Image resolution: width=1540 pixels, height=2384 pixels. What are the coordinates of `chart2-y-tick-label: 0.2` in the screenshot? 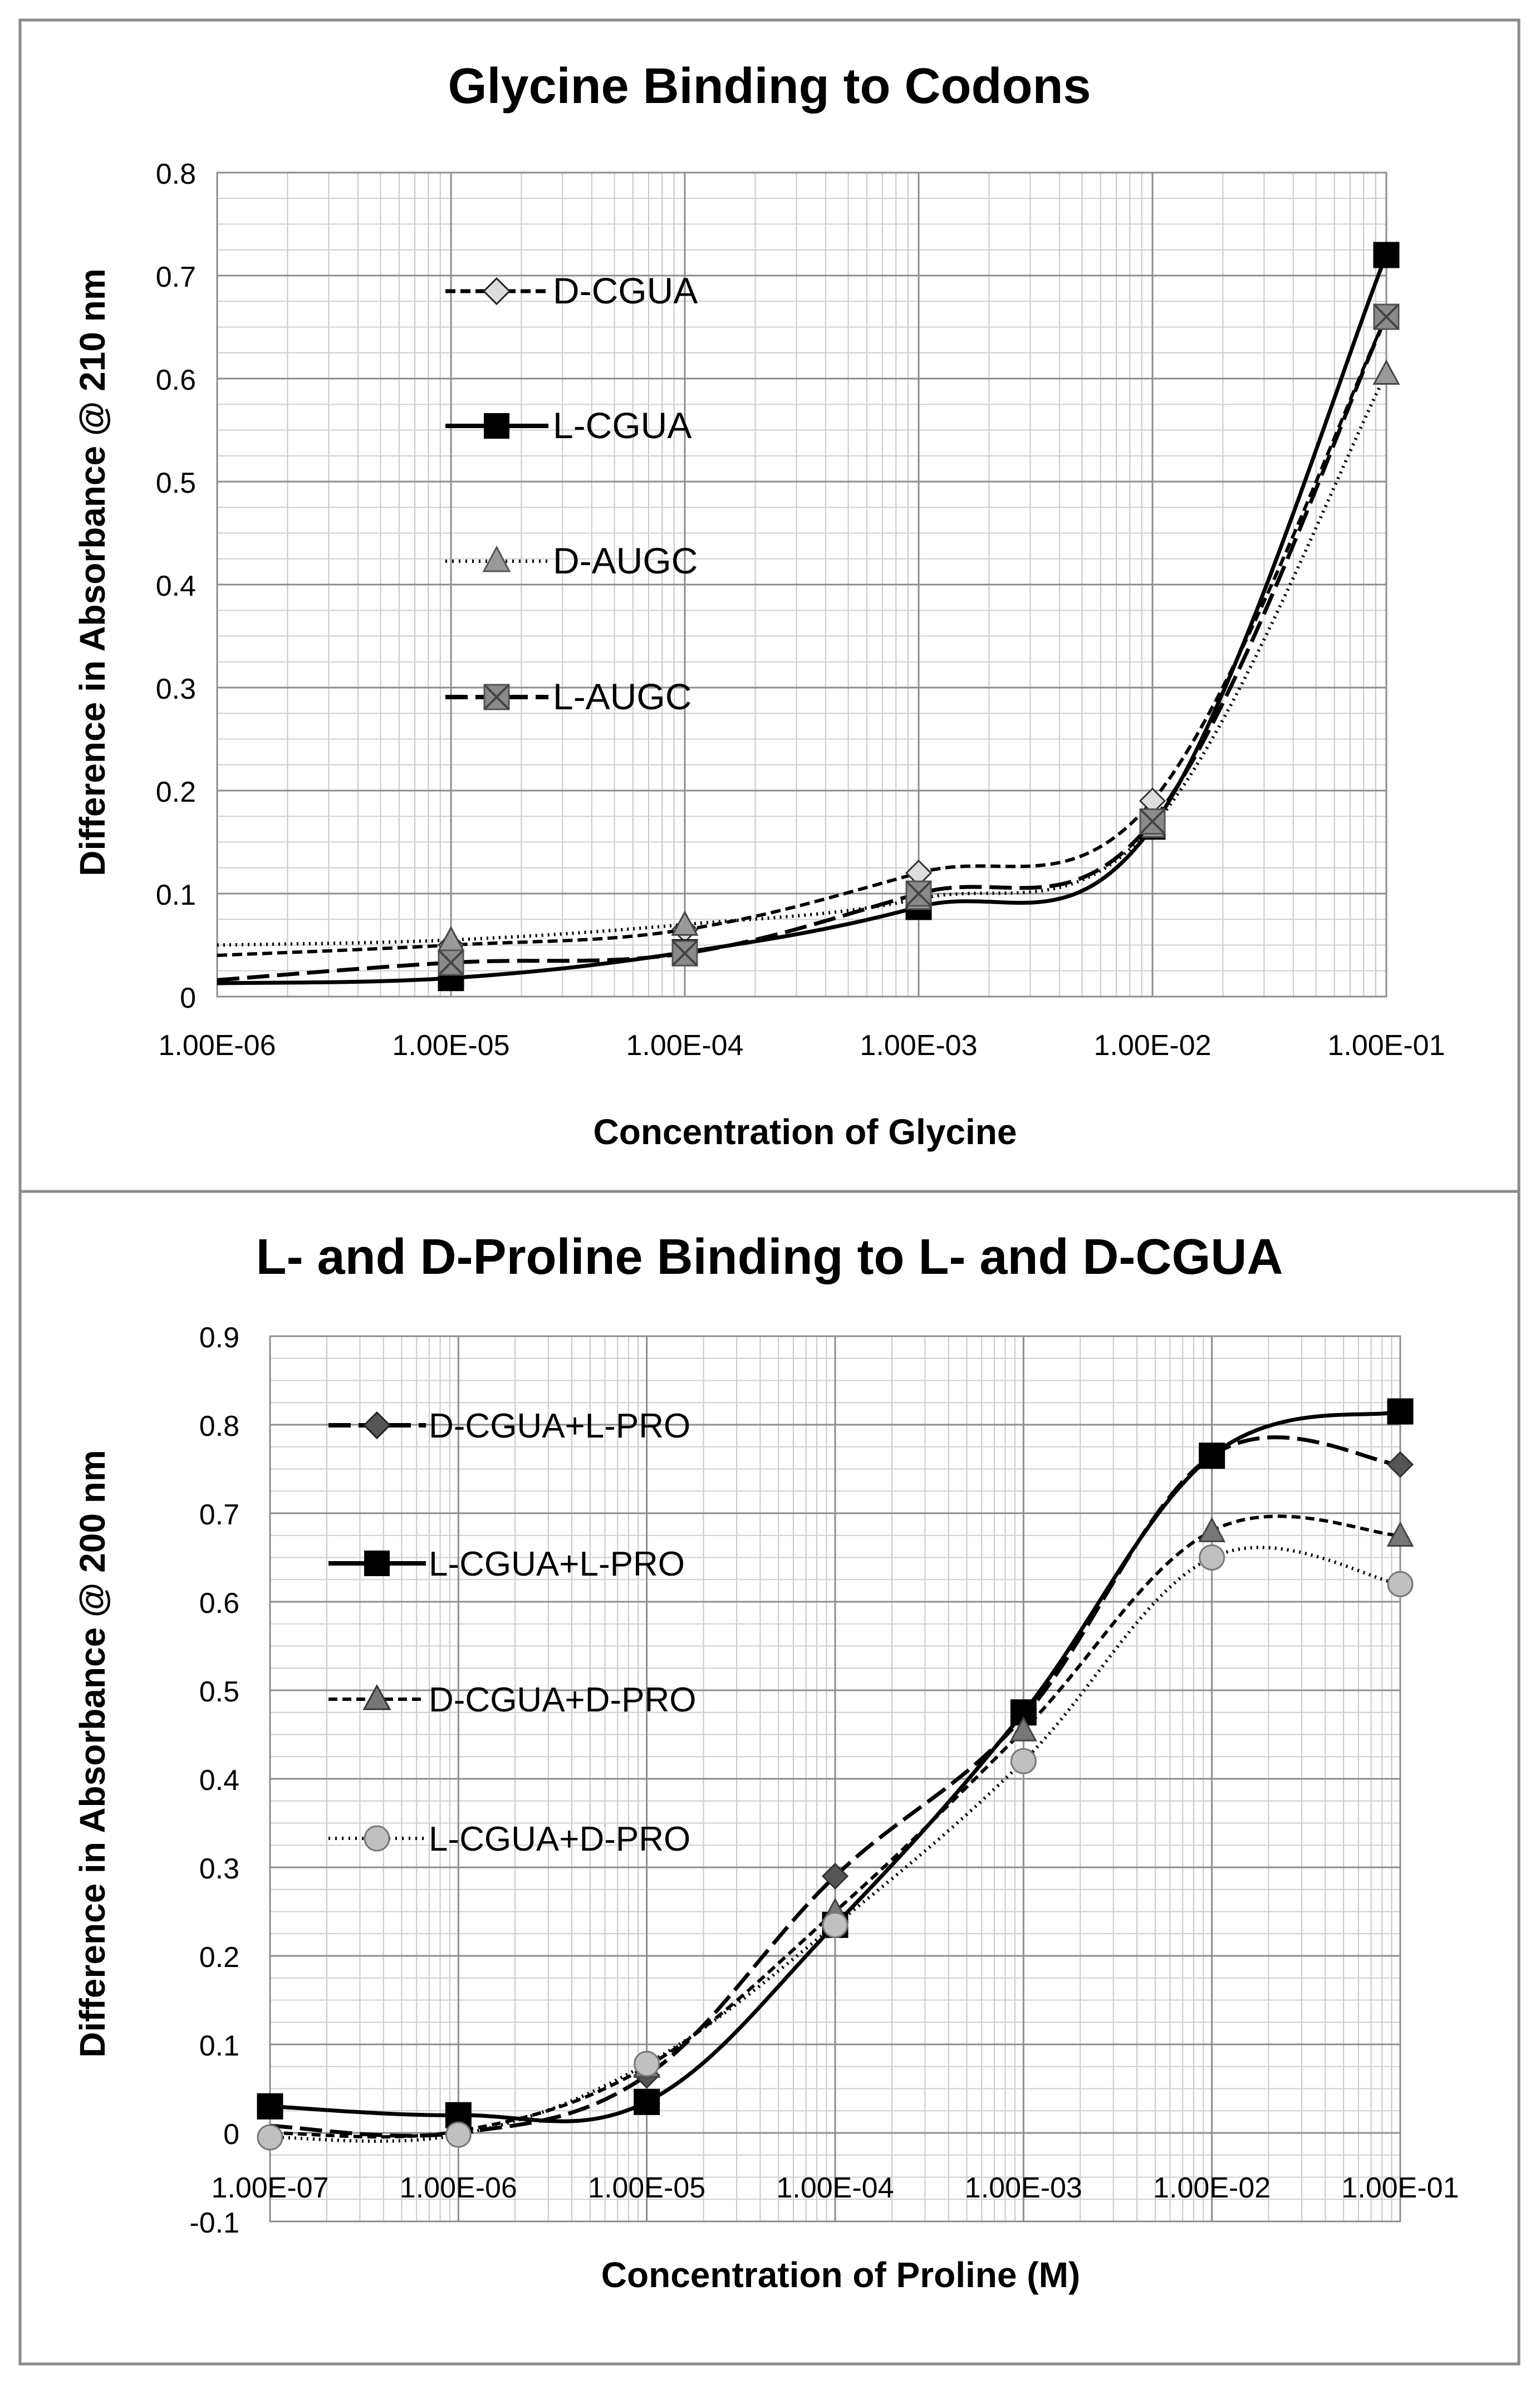 It's located at (219, 1958).